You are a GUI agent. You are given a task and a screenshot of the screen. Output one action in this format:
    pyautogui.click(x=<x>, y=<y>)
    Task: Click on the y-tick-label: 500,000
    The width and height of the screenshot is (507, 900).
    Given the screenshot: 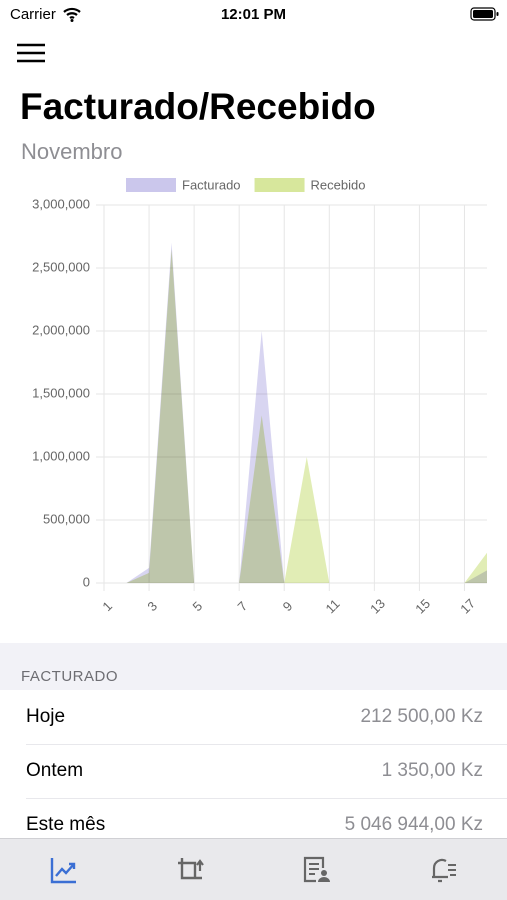 What is the action you would take?
    pyautogui.click(x=66, y=518)
    